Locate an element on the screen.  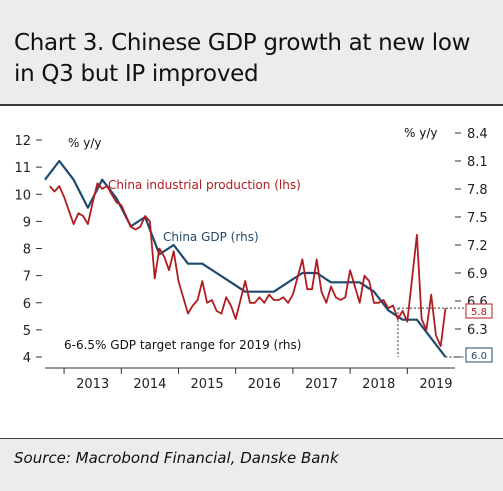
left-tick-label: 11 is located at coordinates (22, 168).